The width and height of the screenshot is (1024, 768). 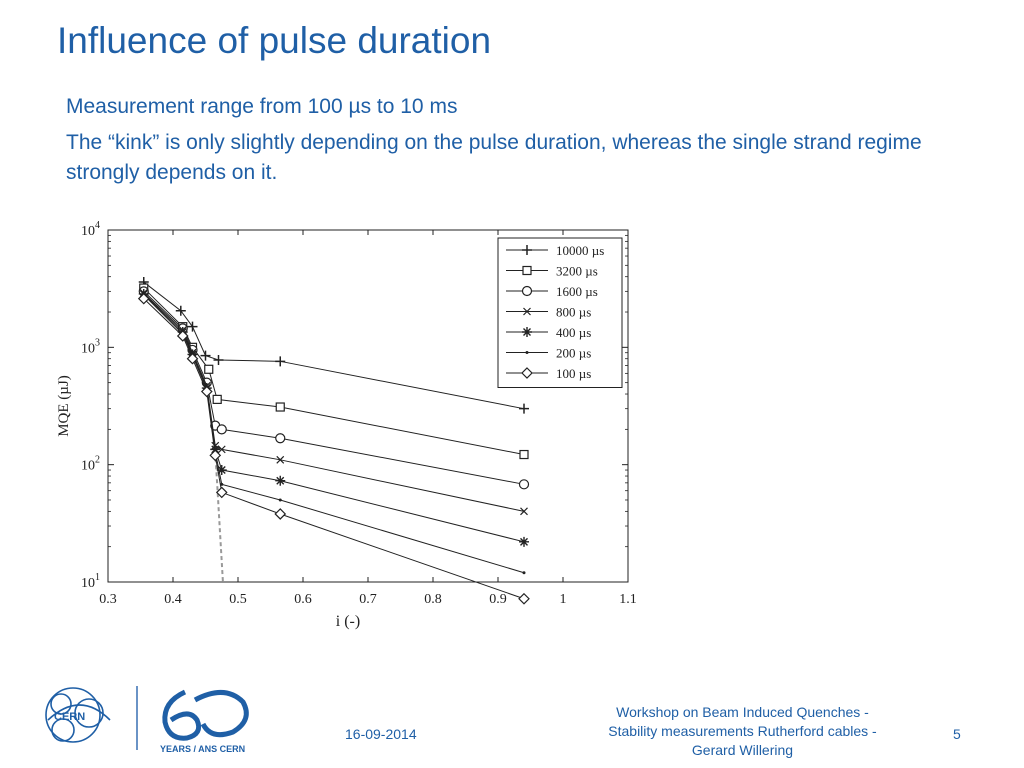 What do you see at coordinates (573, 353) in the screenshot?
I see `legend-label: 200 µs` at bounding box center [573, 353].